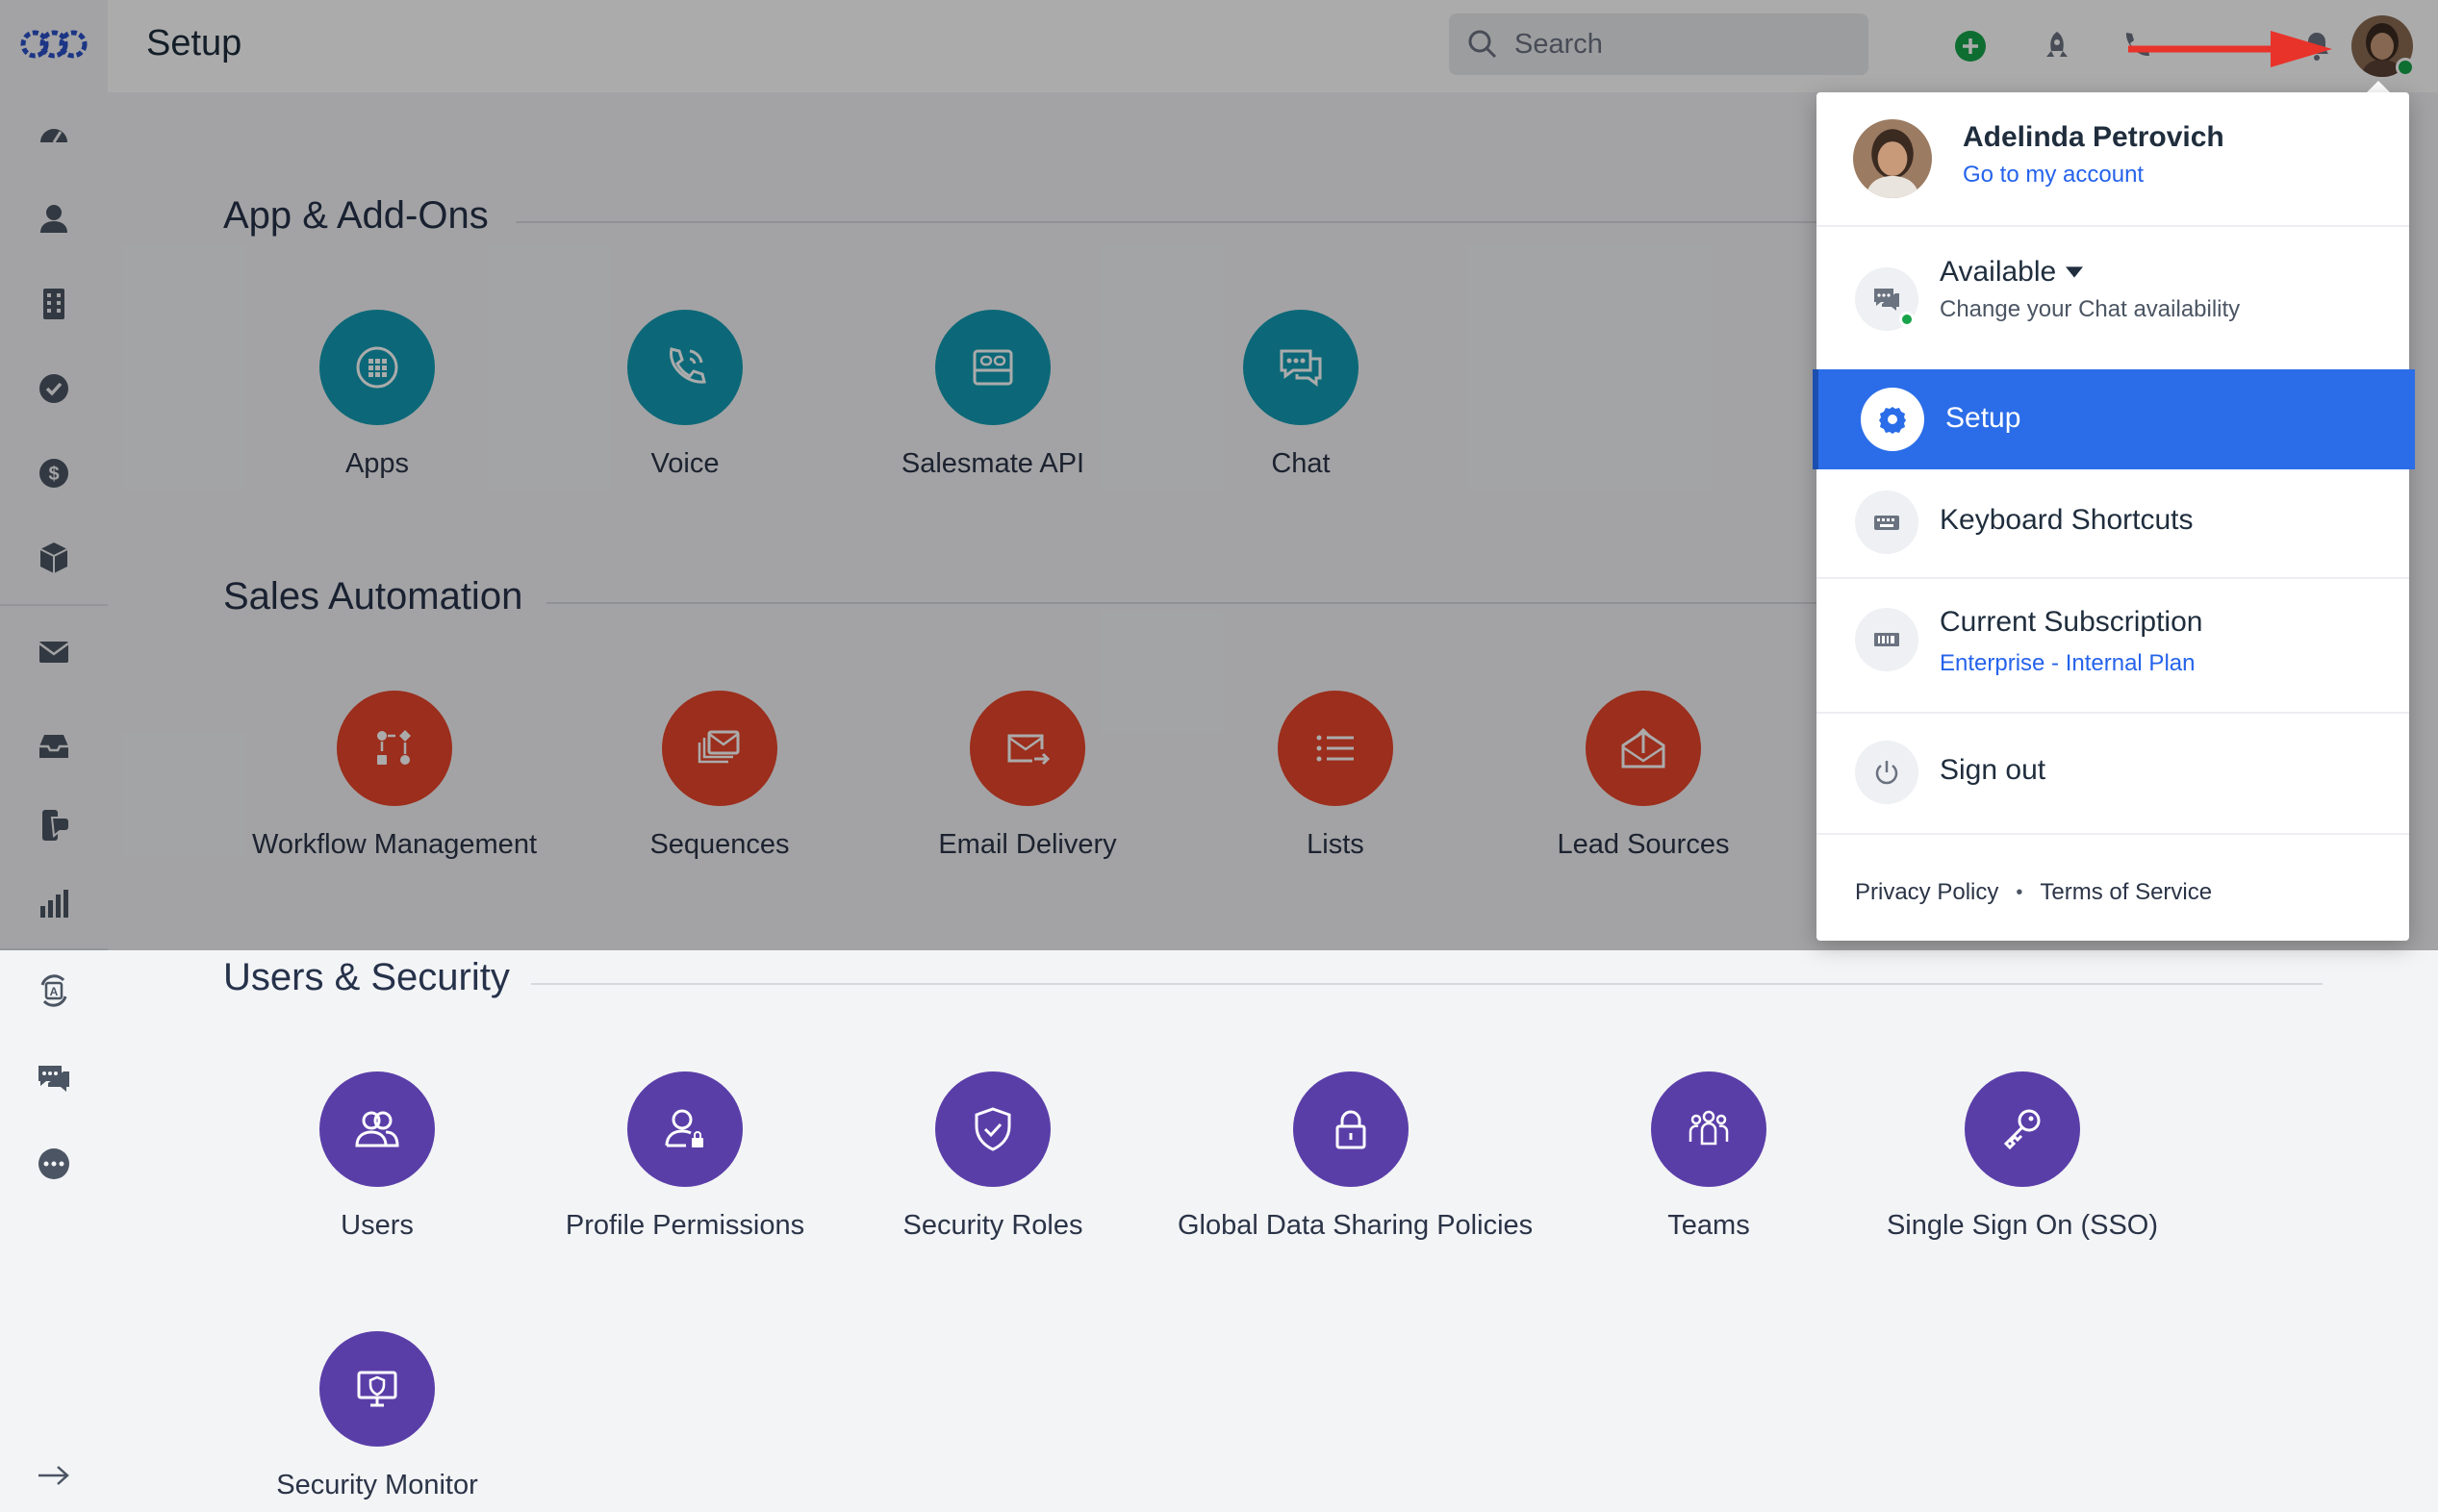  What do you see at coordinates (2090, 309) in the screenshot?
I see `availability-description: Change your Chat availability` at bounding box center [2090, 309].